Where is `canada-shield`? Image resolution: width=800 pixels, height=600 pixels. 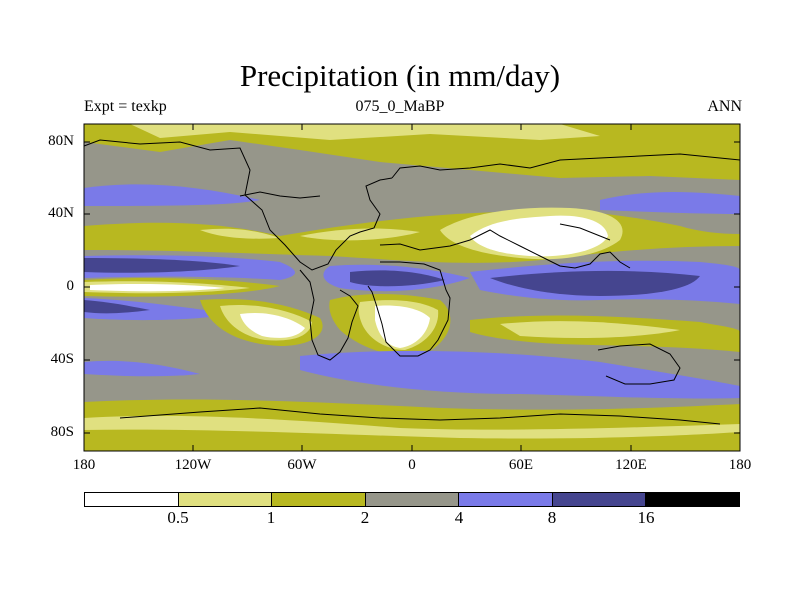 canada-shield is located at coordinates (280, 195).